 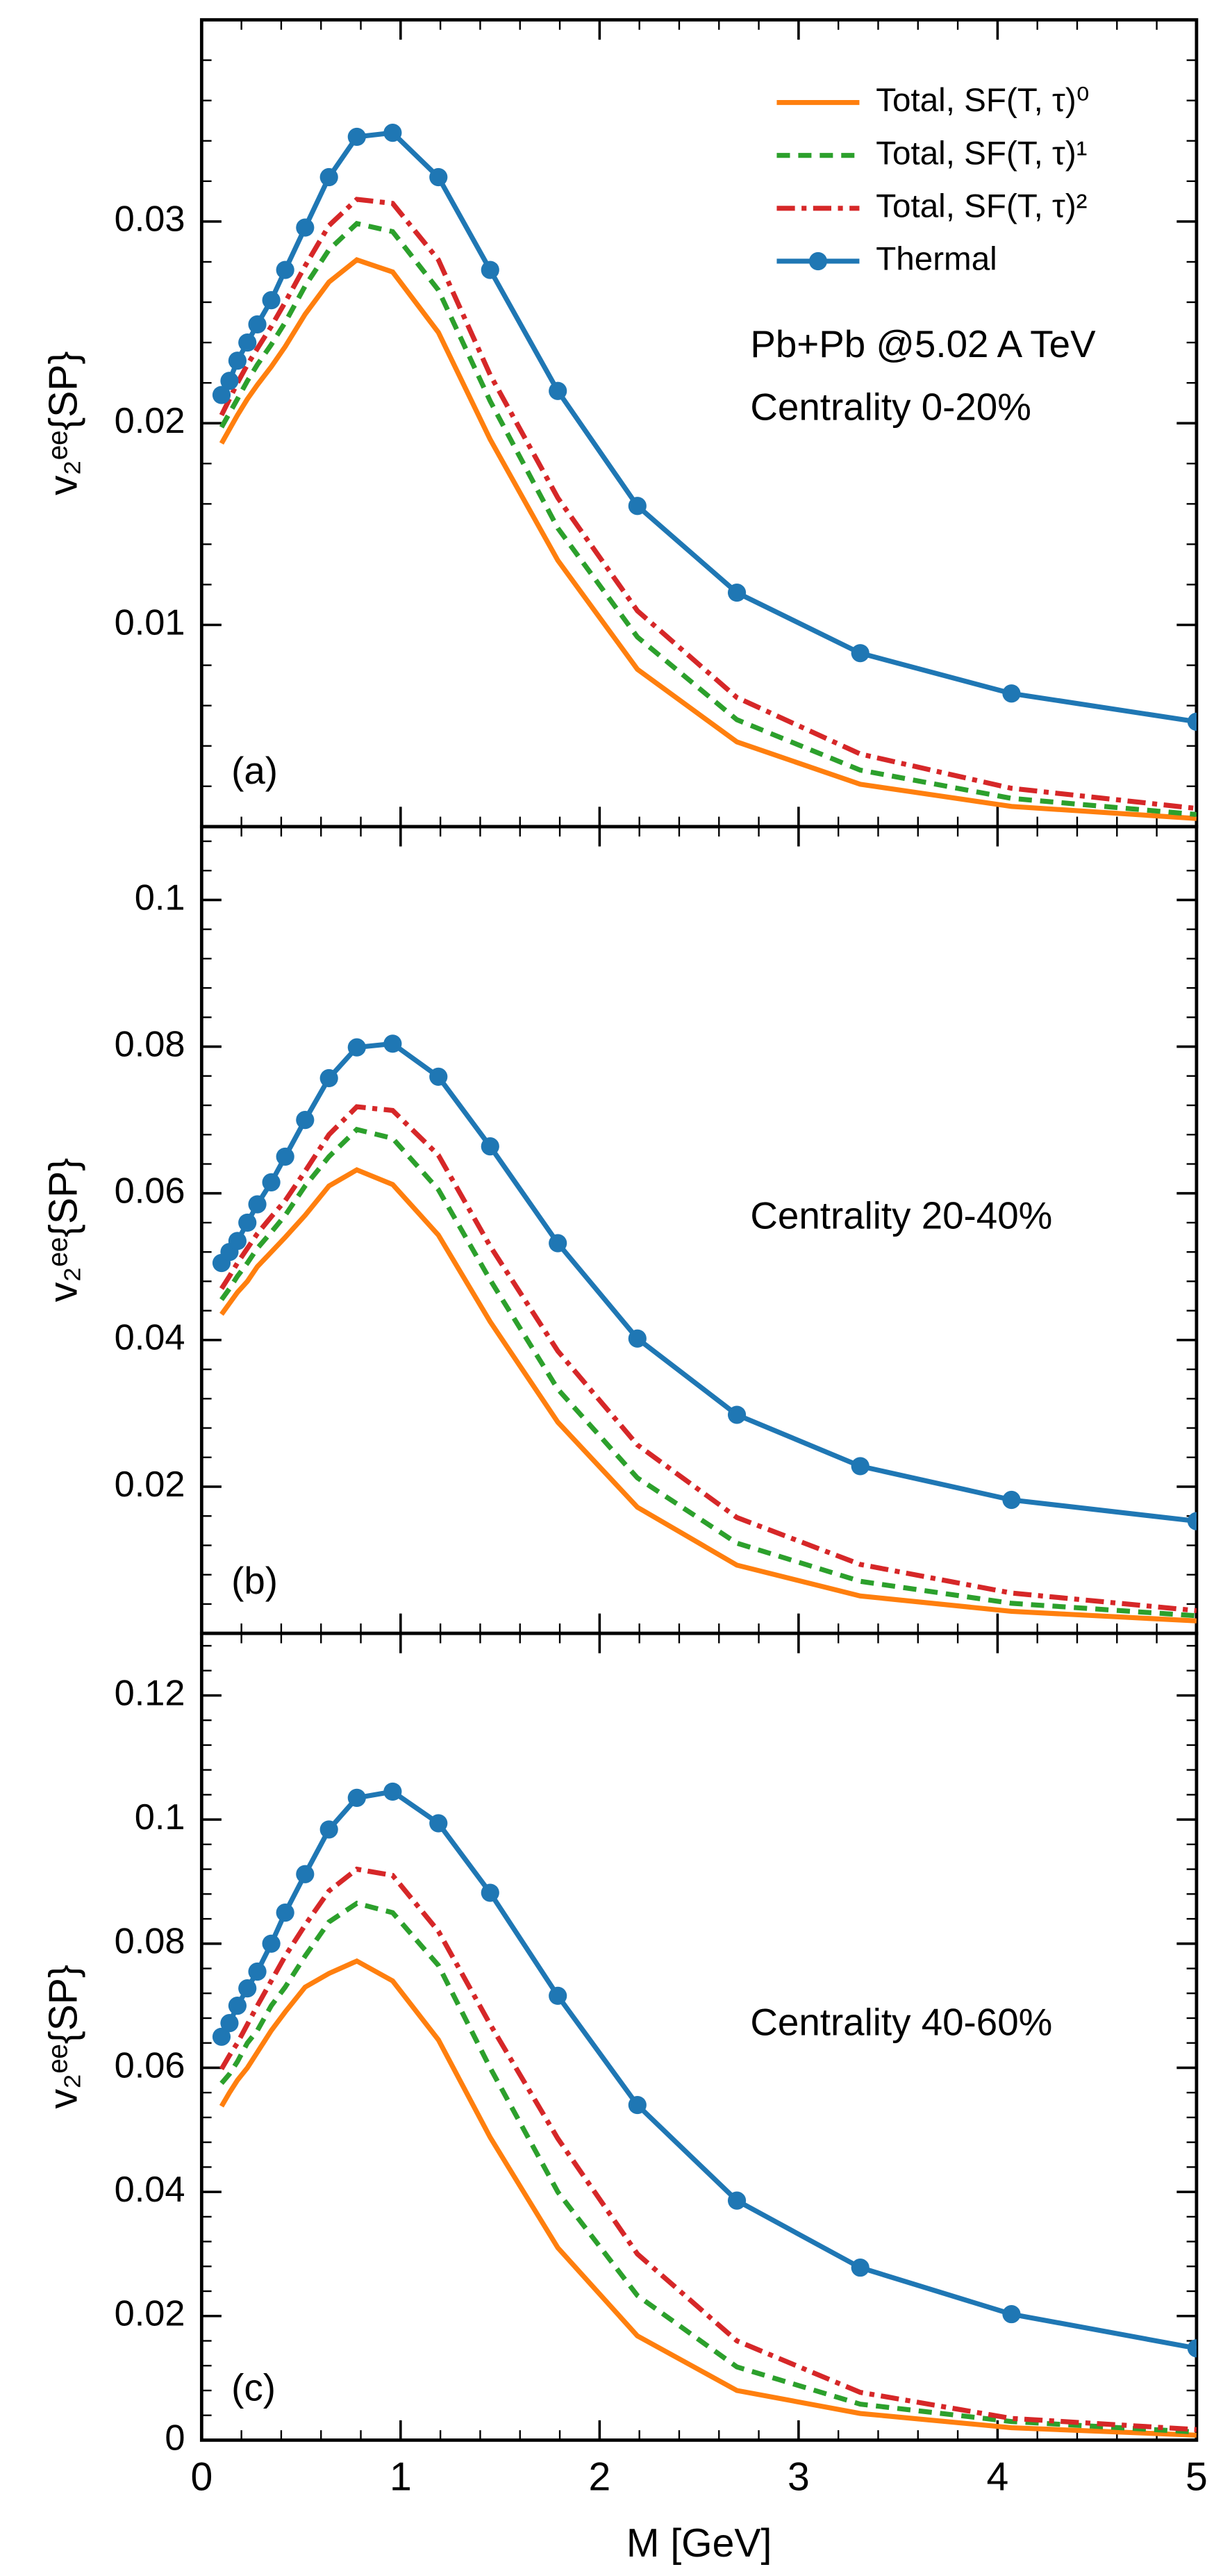 What do you see at coordinates (890, 407) in the screenshot?
I see `annotation: Centrality 0-20%` at bounding box center [890, 407].